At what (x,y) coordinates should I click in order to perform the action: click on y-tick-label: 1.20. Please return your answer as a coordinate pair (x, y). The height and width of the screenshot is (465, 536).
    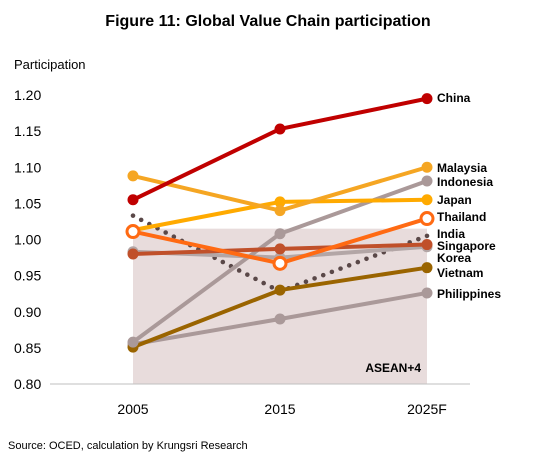
    Looking at the image, I should click on (27, 95).